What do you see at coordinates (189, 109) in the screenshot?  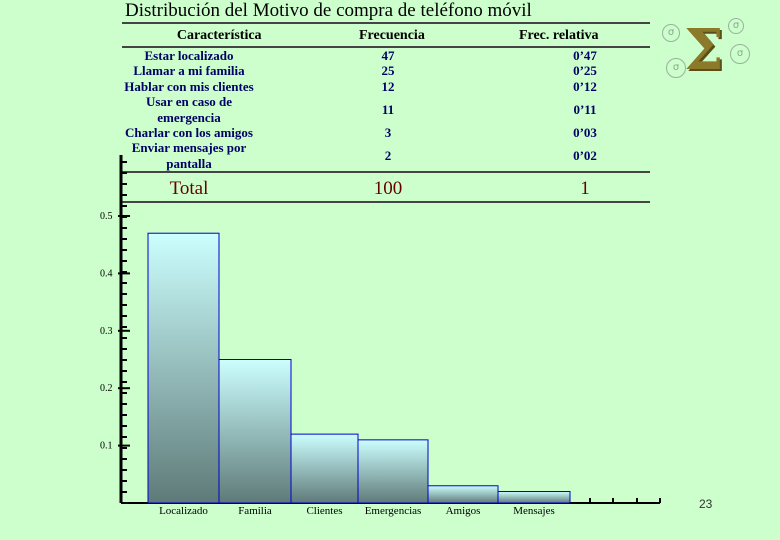 I see `table-cell: Usar en caso de emergencia` at bounding box center [189, 109].